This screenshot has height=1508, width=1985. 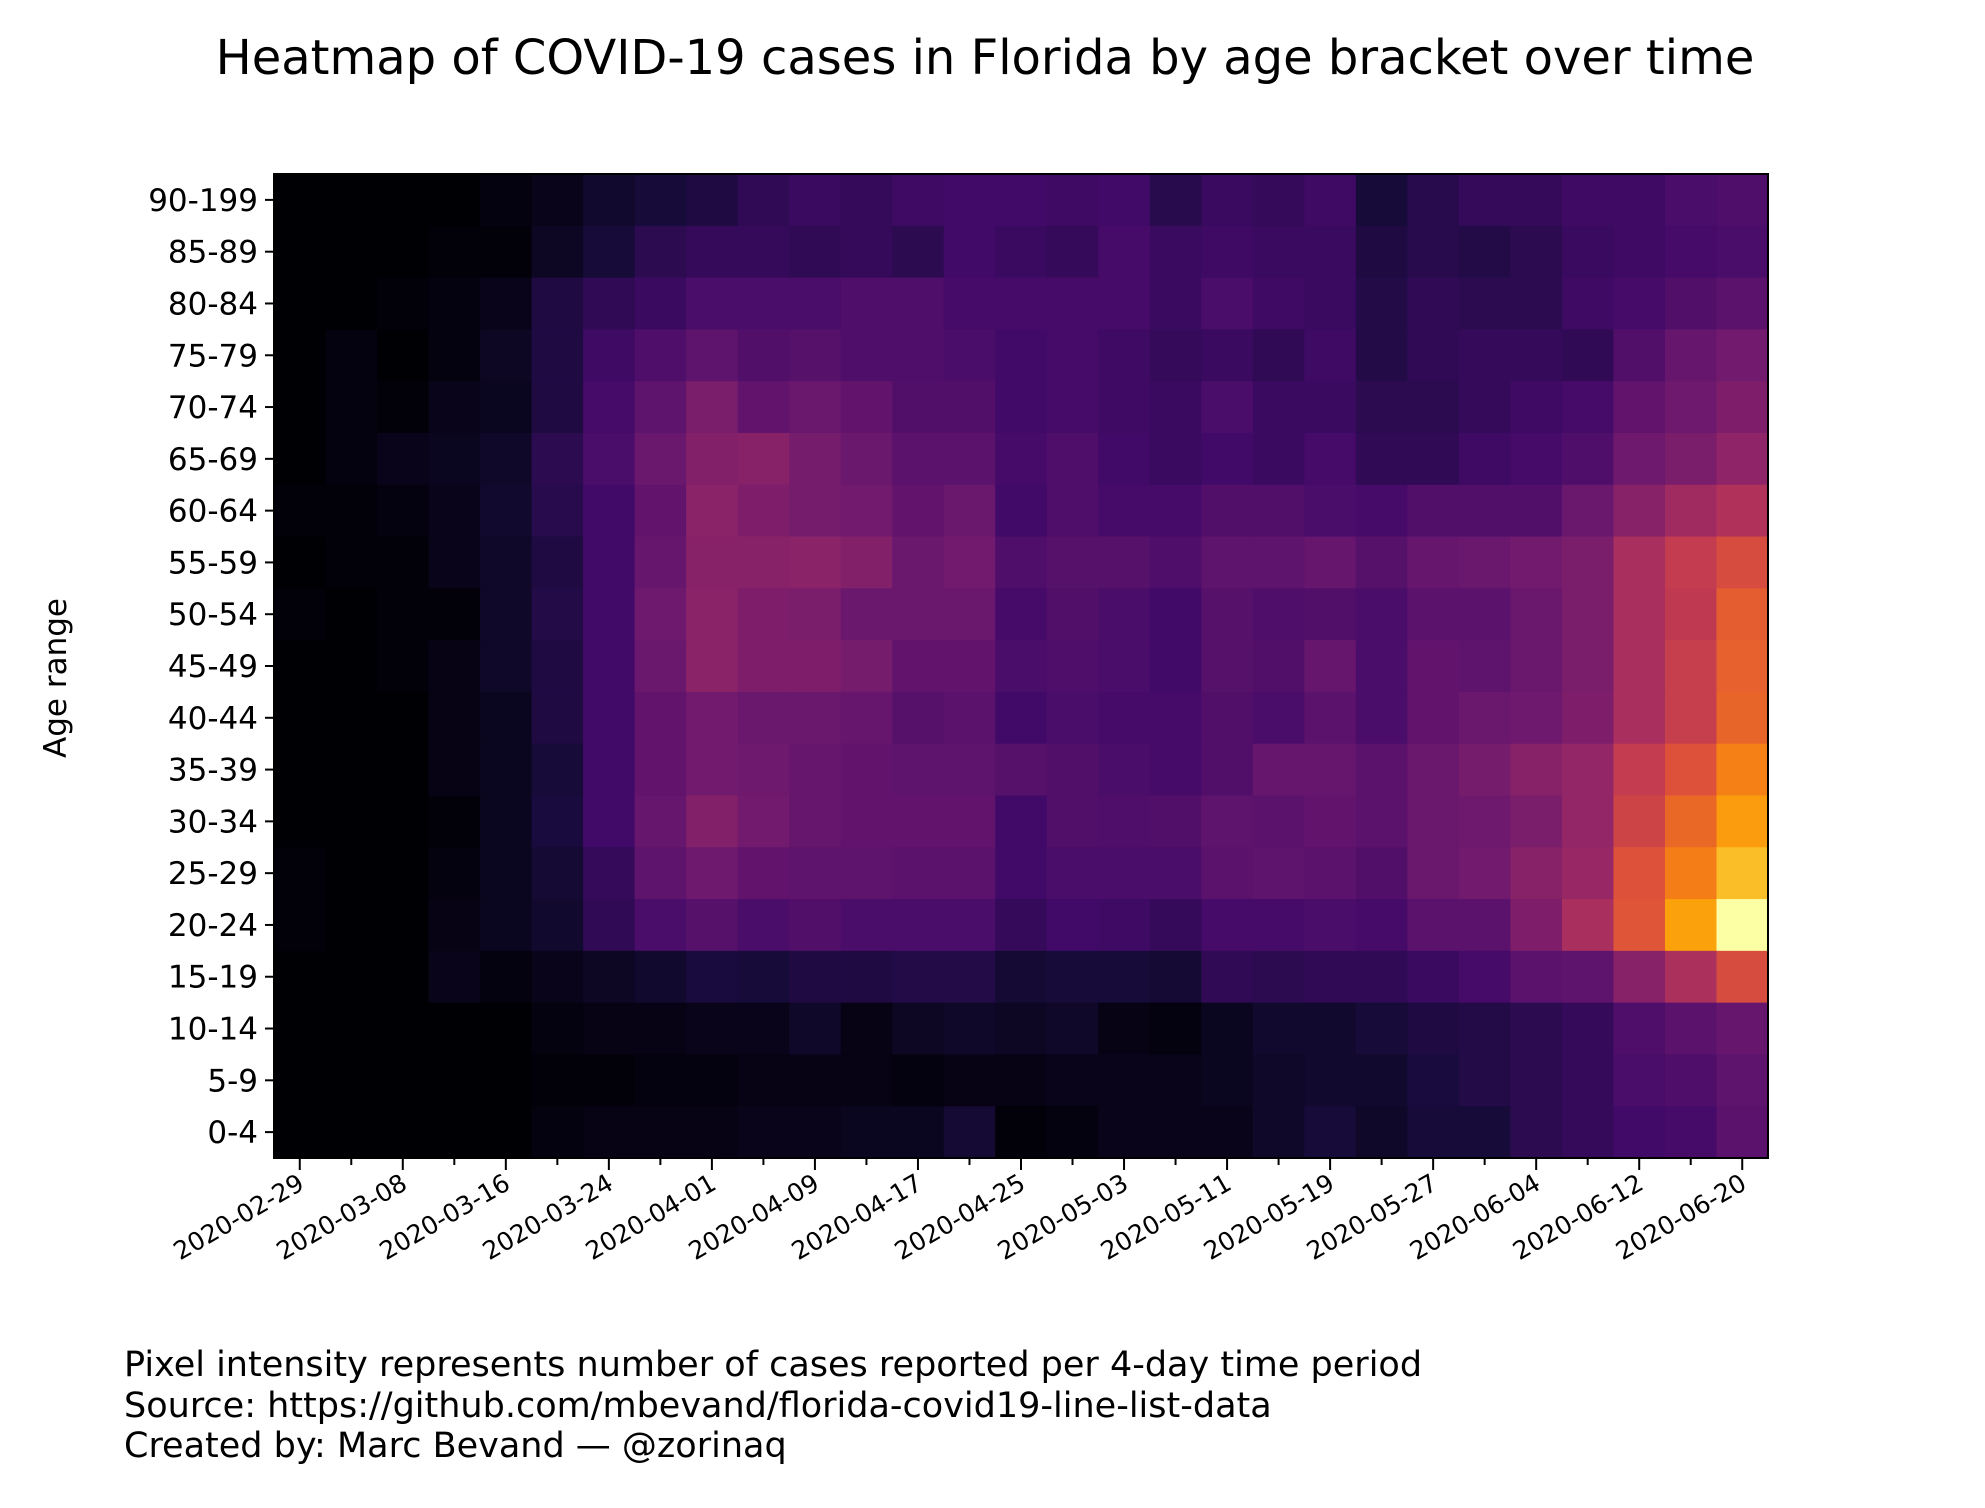 What do you see at coordinates (213, 822) in the screenshot?
I see `y-tick-label: 30-34` at bounding box center [213, 822].